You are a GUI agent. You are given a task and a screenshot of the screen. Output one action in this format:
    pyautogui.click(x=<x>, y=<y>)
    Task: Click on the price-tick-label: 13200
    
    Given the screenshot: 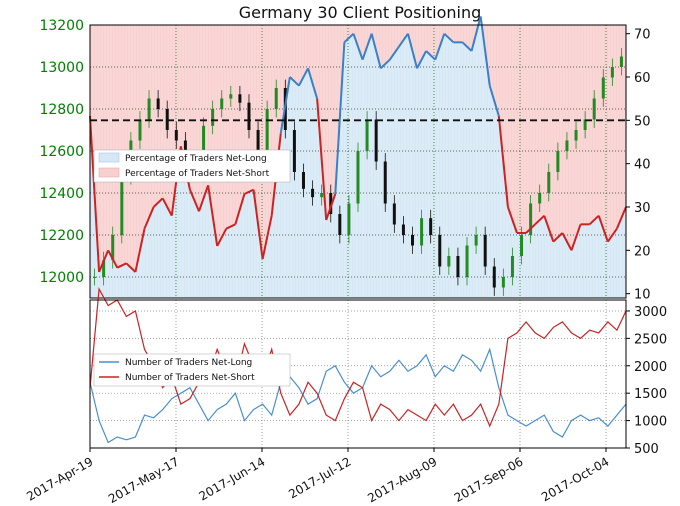 What is the action you would take?
    pyautogui.click(x=61, y=26)
    